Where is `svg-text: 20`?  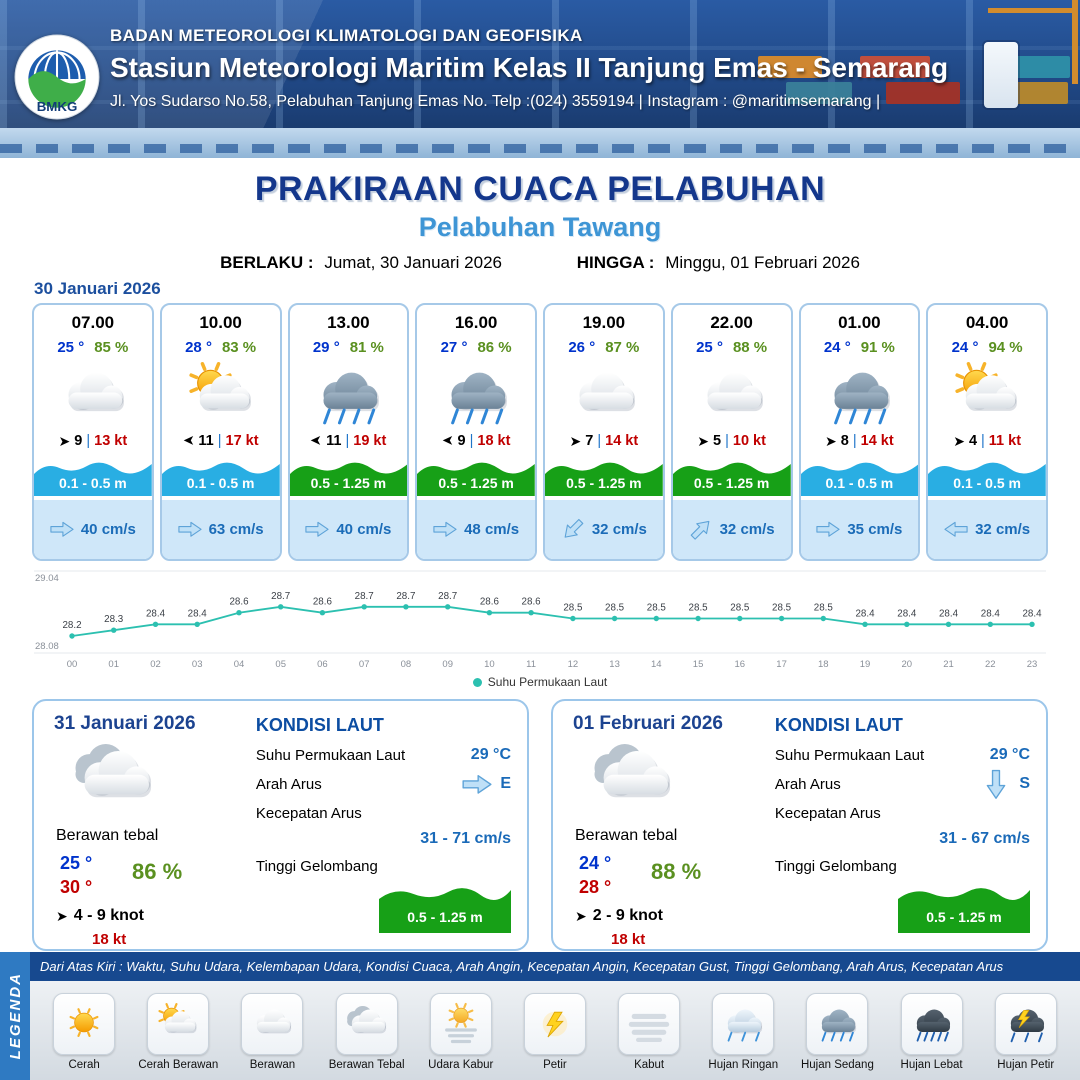
svg-text: 20 is located at coordinates (907, 664).